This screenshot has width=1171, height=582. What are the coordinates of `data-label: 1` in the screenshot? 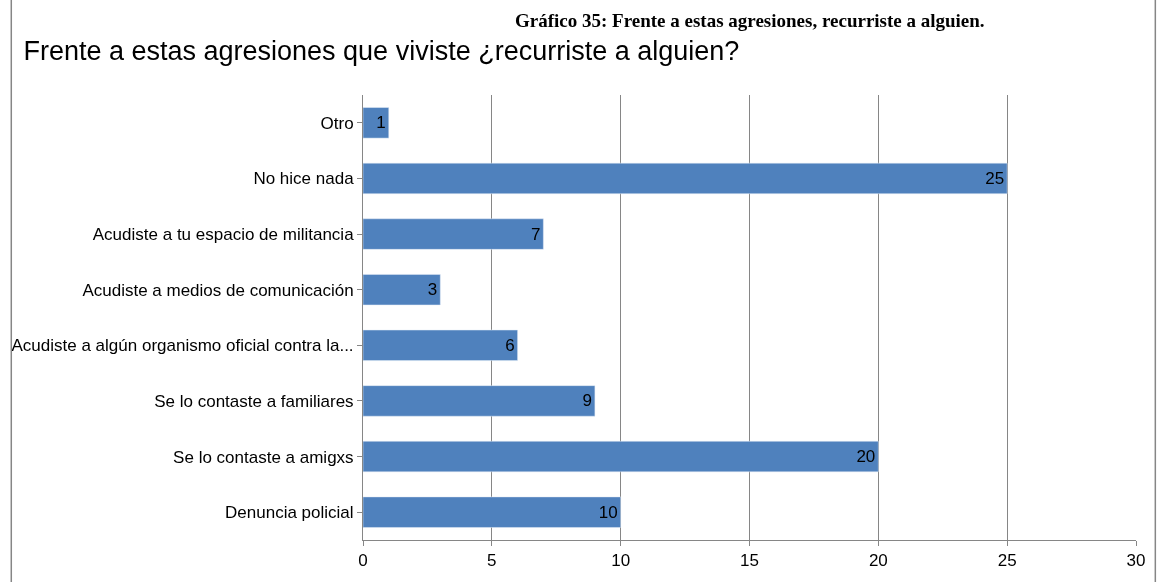 It's located at (381, 123).